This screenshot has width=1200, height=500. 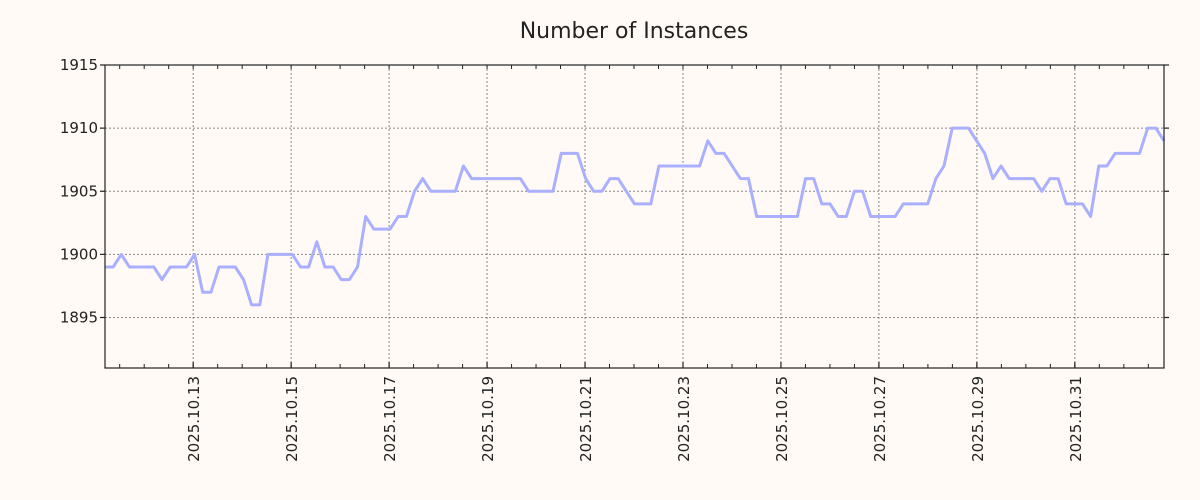 I want to click on x-tick-label: 2025.10.19, so click(x=488, y=419).